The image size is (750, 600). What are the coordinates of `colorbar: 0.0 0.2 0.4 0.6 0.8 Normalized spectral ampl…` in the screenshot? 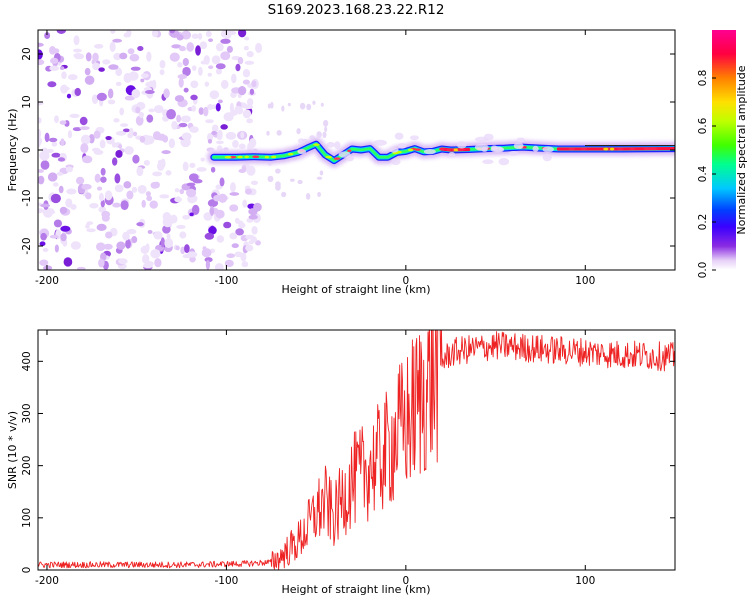 It's located at (722, 154).